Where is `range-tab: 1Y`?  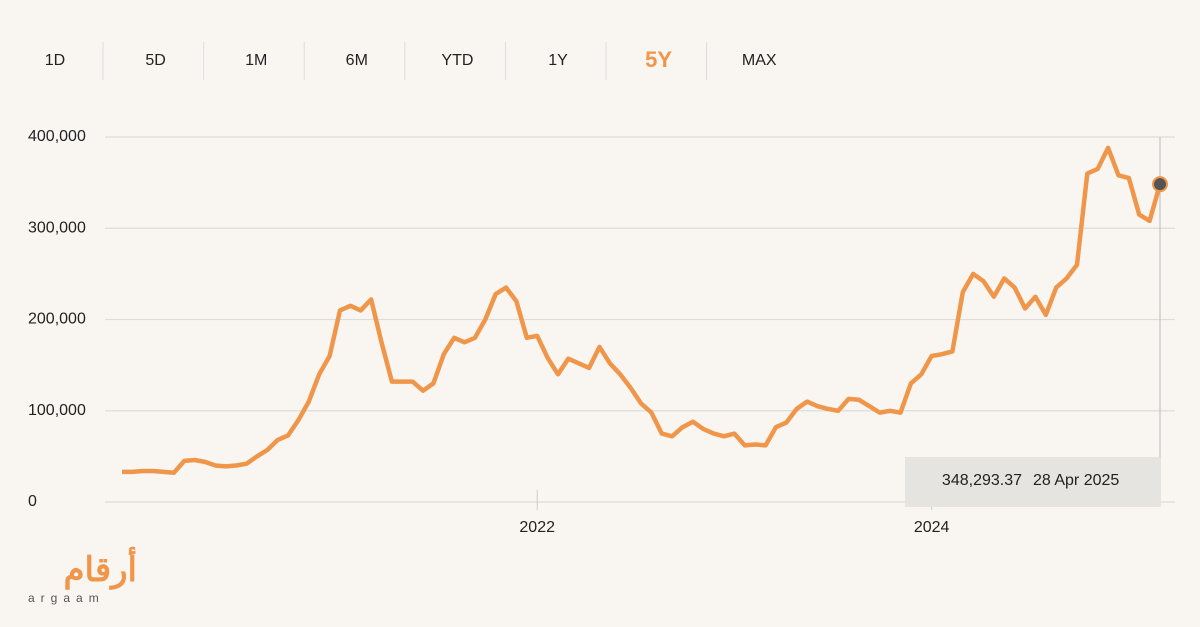
range-tab: 1Y is located at coordinates (558, 60).